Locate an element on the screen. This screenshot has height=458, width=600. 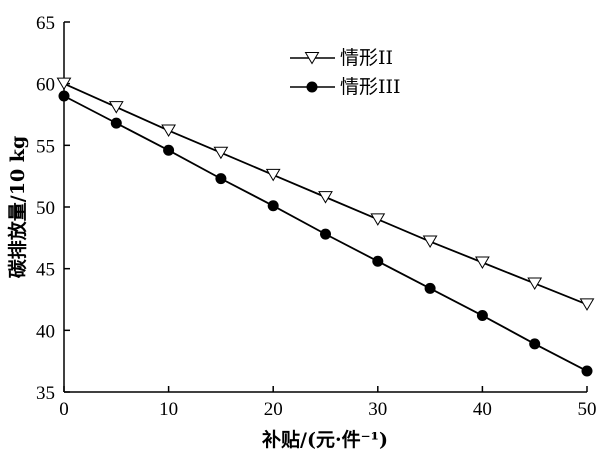
x-axis-label: 补贴/(元·件⁻¹) is located at coordinates (325, 439).